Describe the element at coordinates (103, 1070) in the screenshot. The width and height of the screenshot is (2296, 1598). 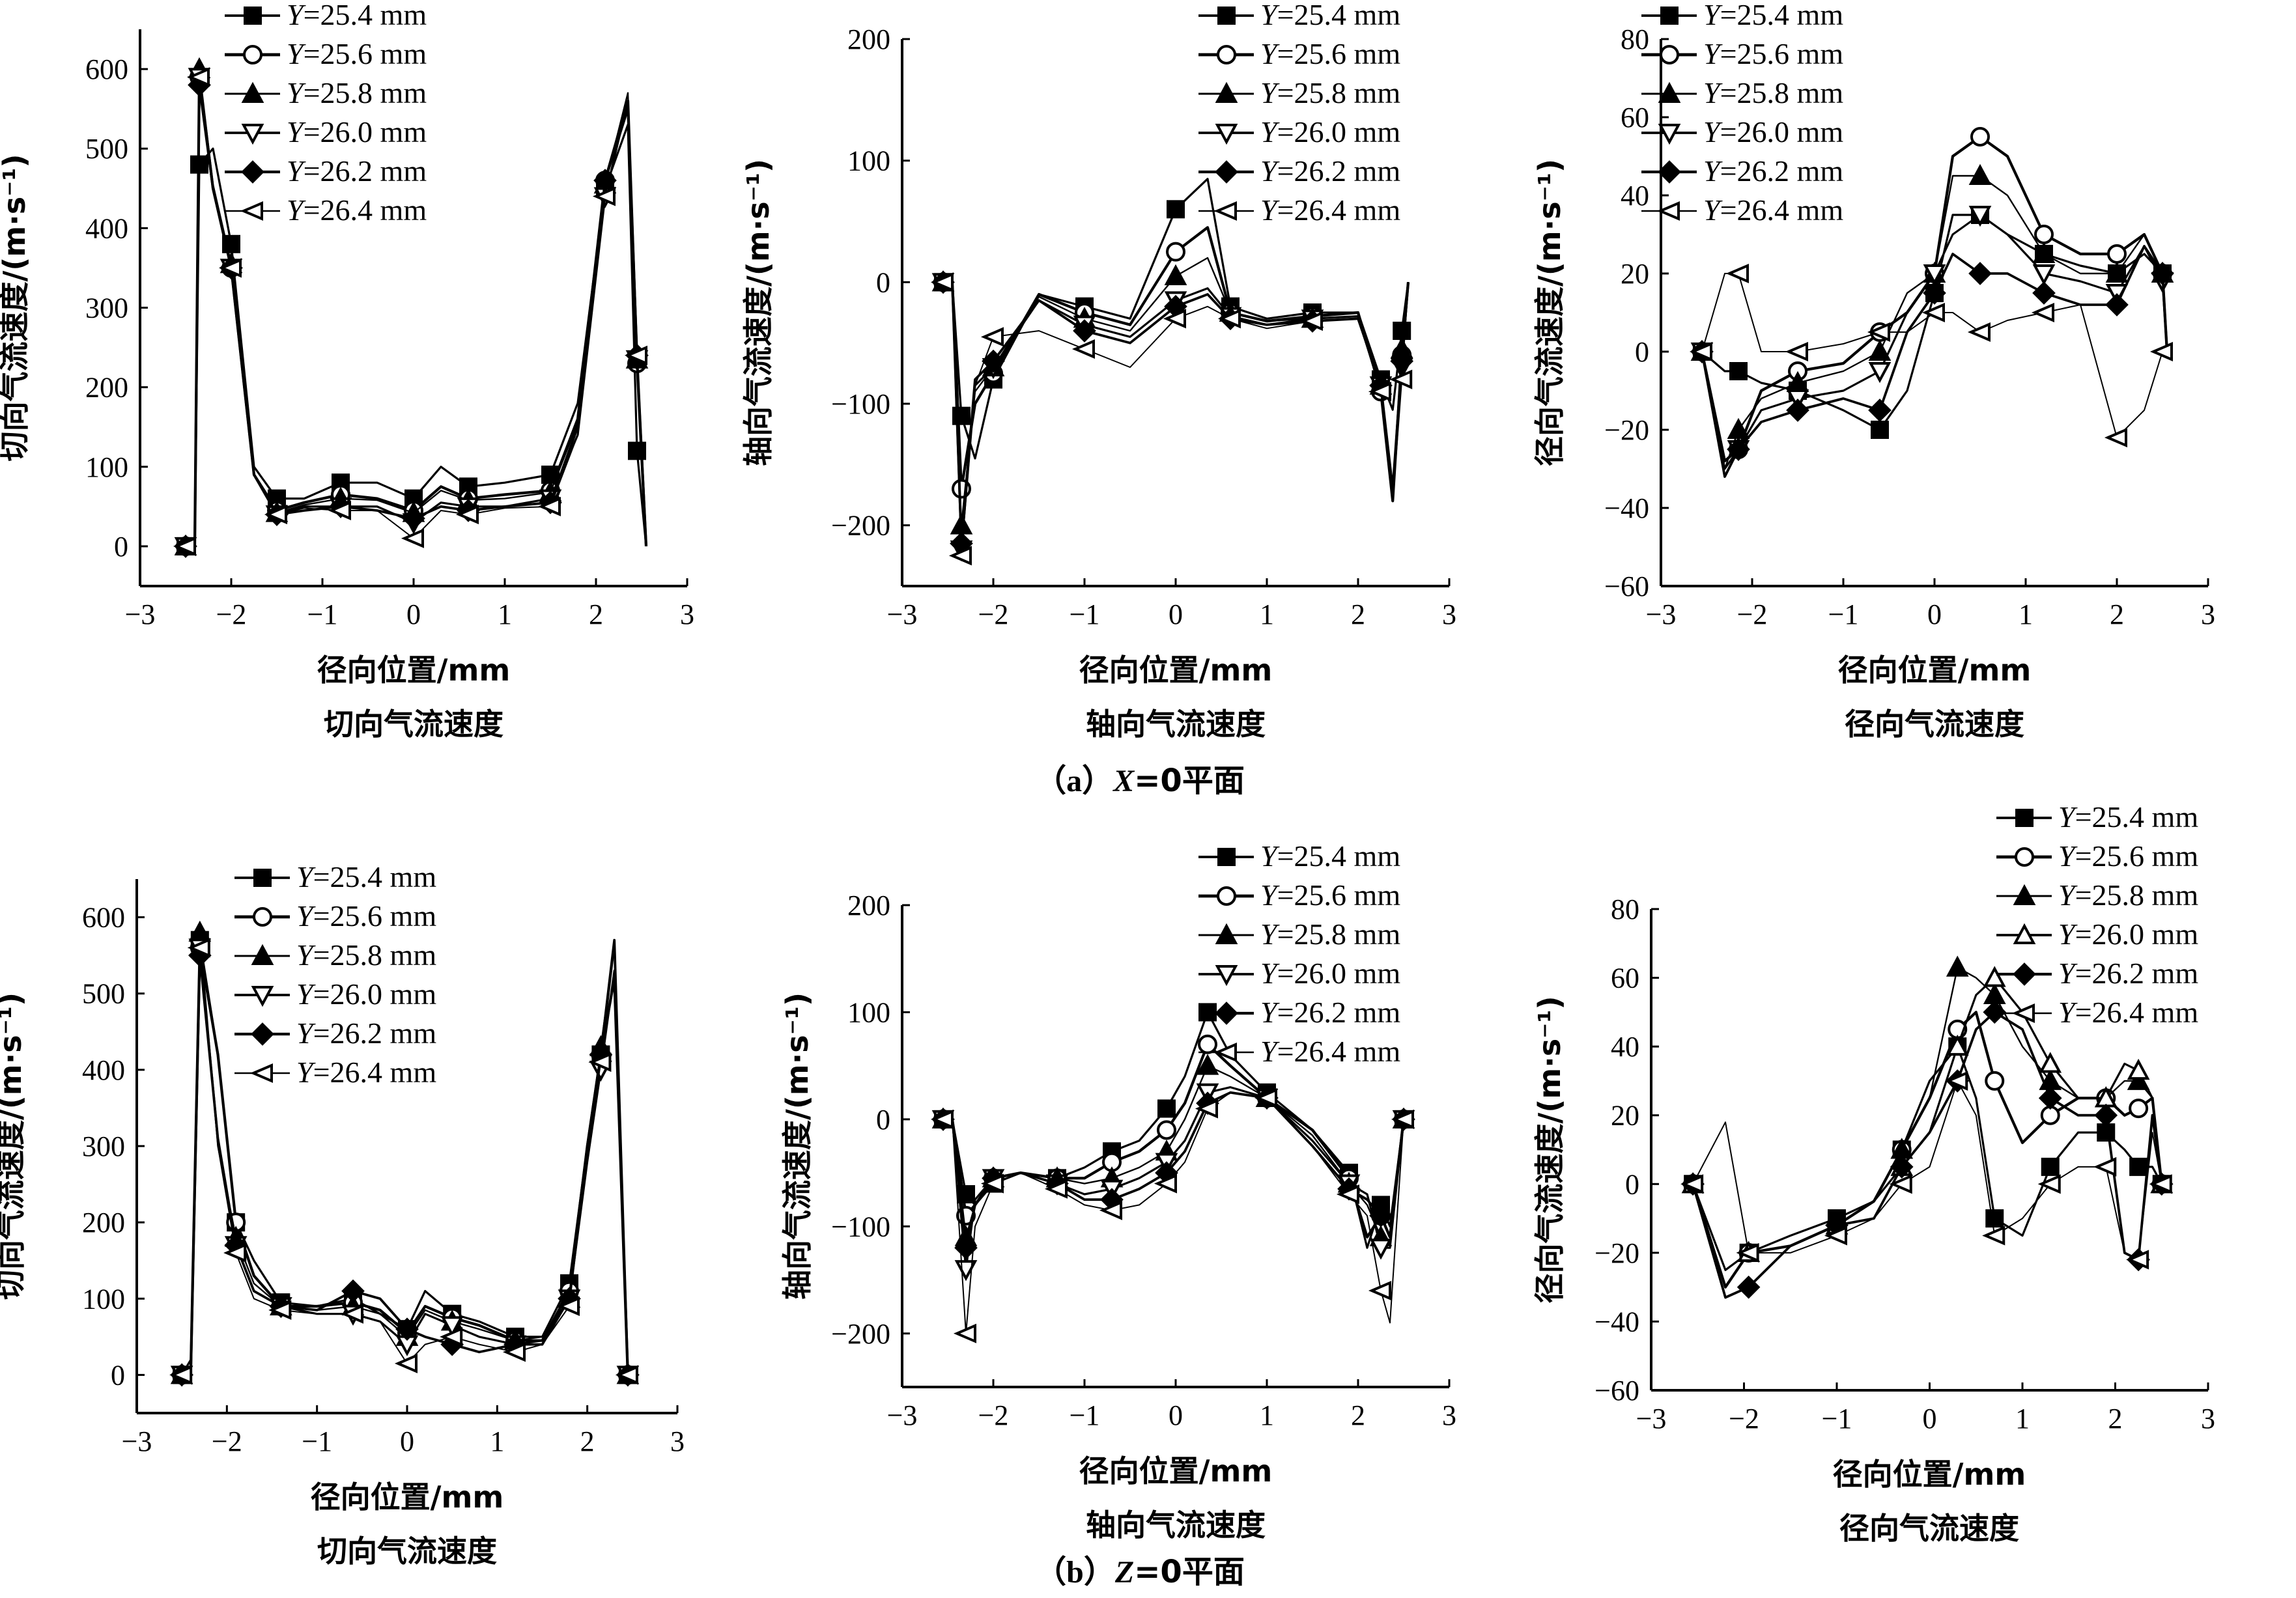
I see `y-tick-label: 400` at that location.